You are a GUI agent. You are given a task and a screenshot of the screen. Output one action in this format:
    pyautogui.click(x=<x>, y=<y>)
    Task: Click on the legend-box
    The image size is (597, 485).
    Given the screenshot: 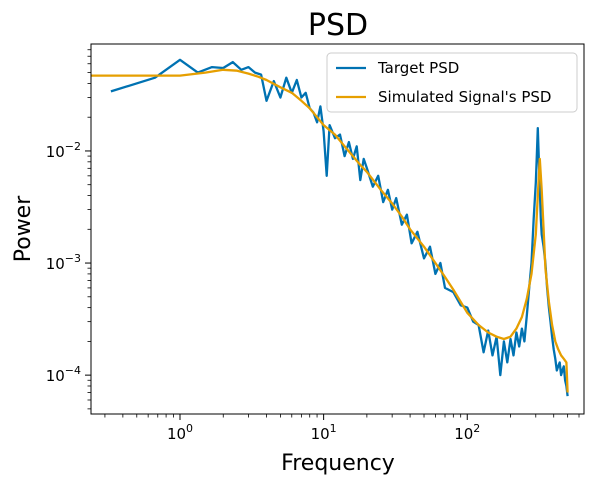 What is the action you would take?
    pyautogui.click(x=452, y=82)
    